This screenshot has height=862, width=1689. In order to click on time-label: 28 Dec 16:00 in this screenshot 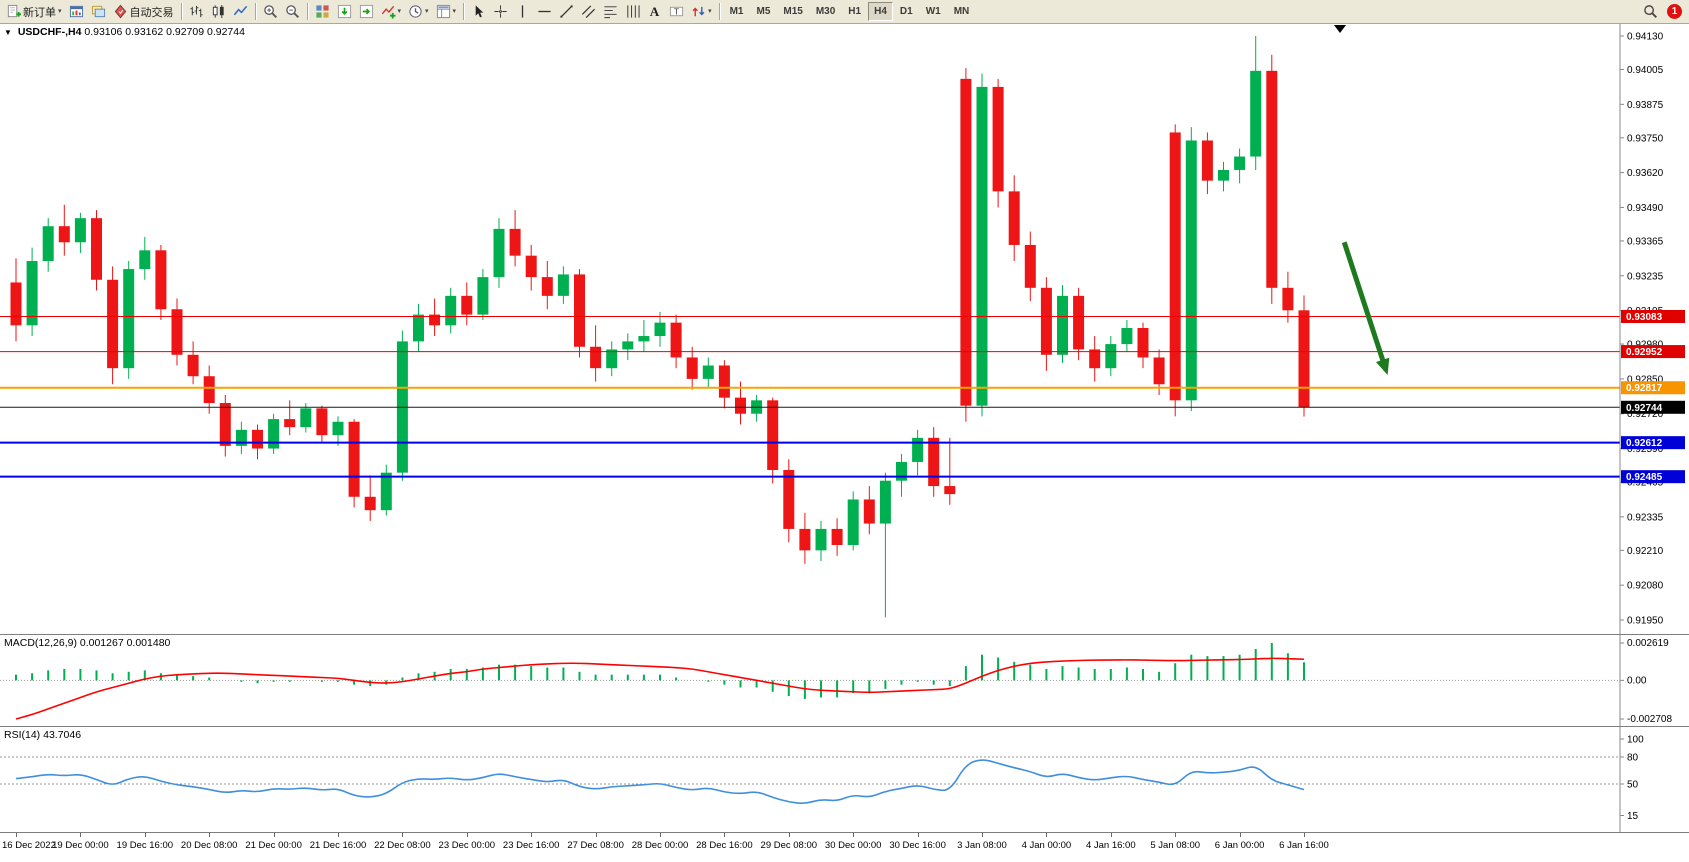, I will do `click(724, 845)`.